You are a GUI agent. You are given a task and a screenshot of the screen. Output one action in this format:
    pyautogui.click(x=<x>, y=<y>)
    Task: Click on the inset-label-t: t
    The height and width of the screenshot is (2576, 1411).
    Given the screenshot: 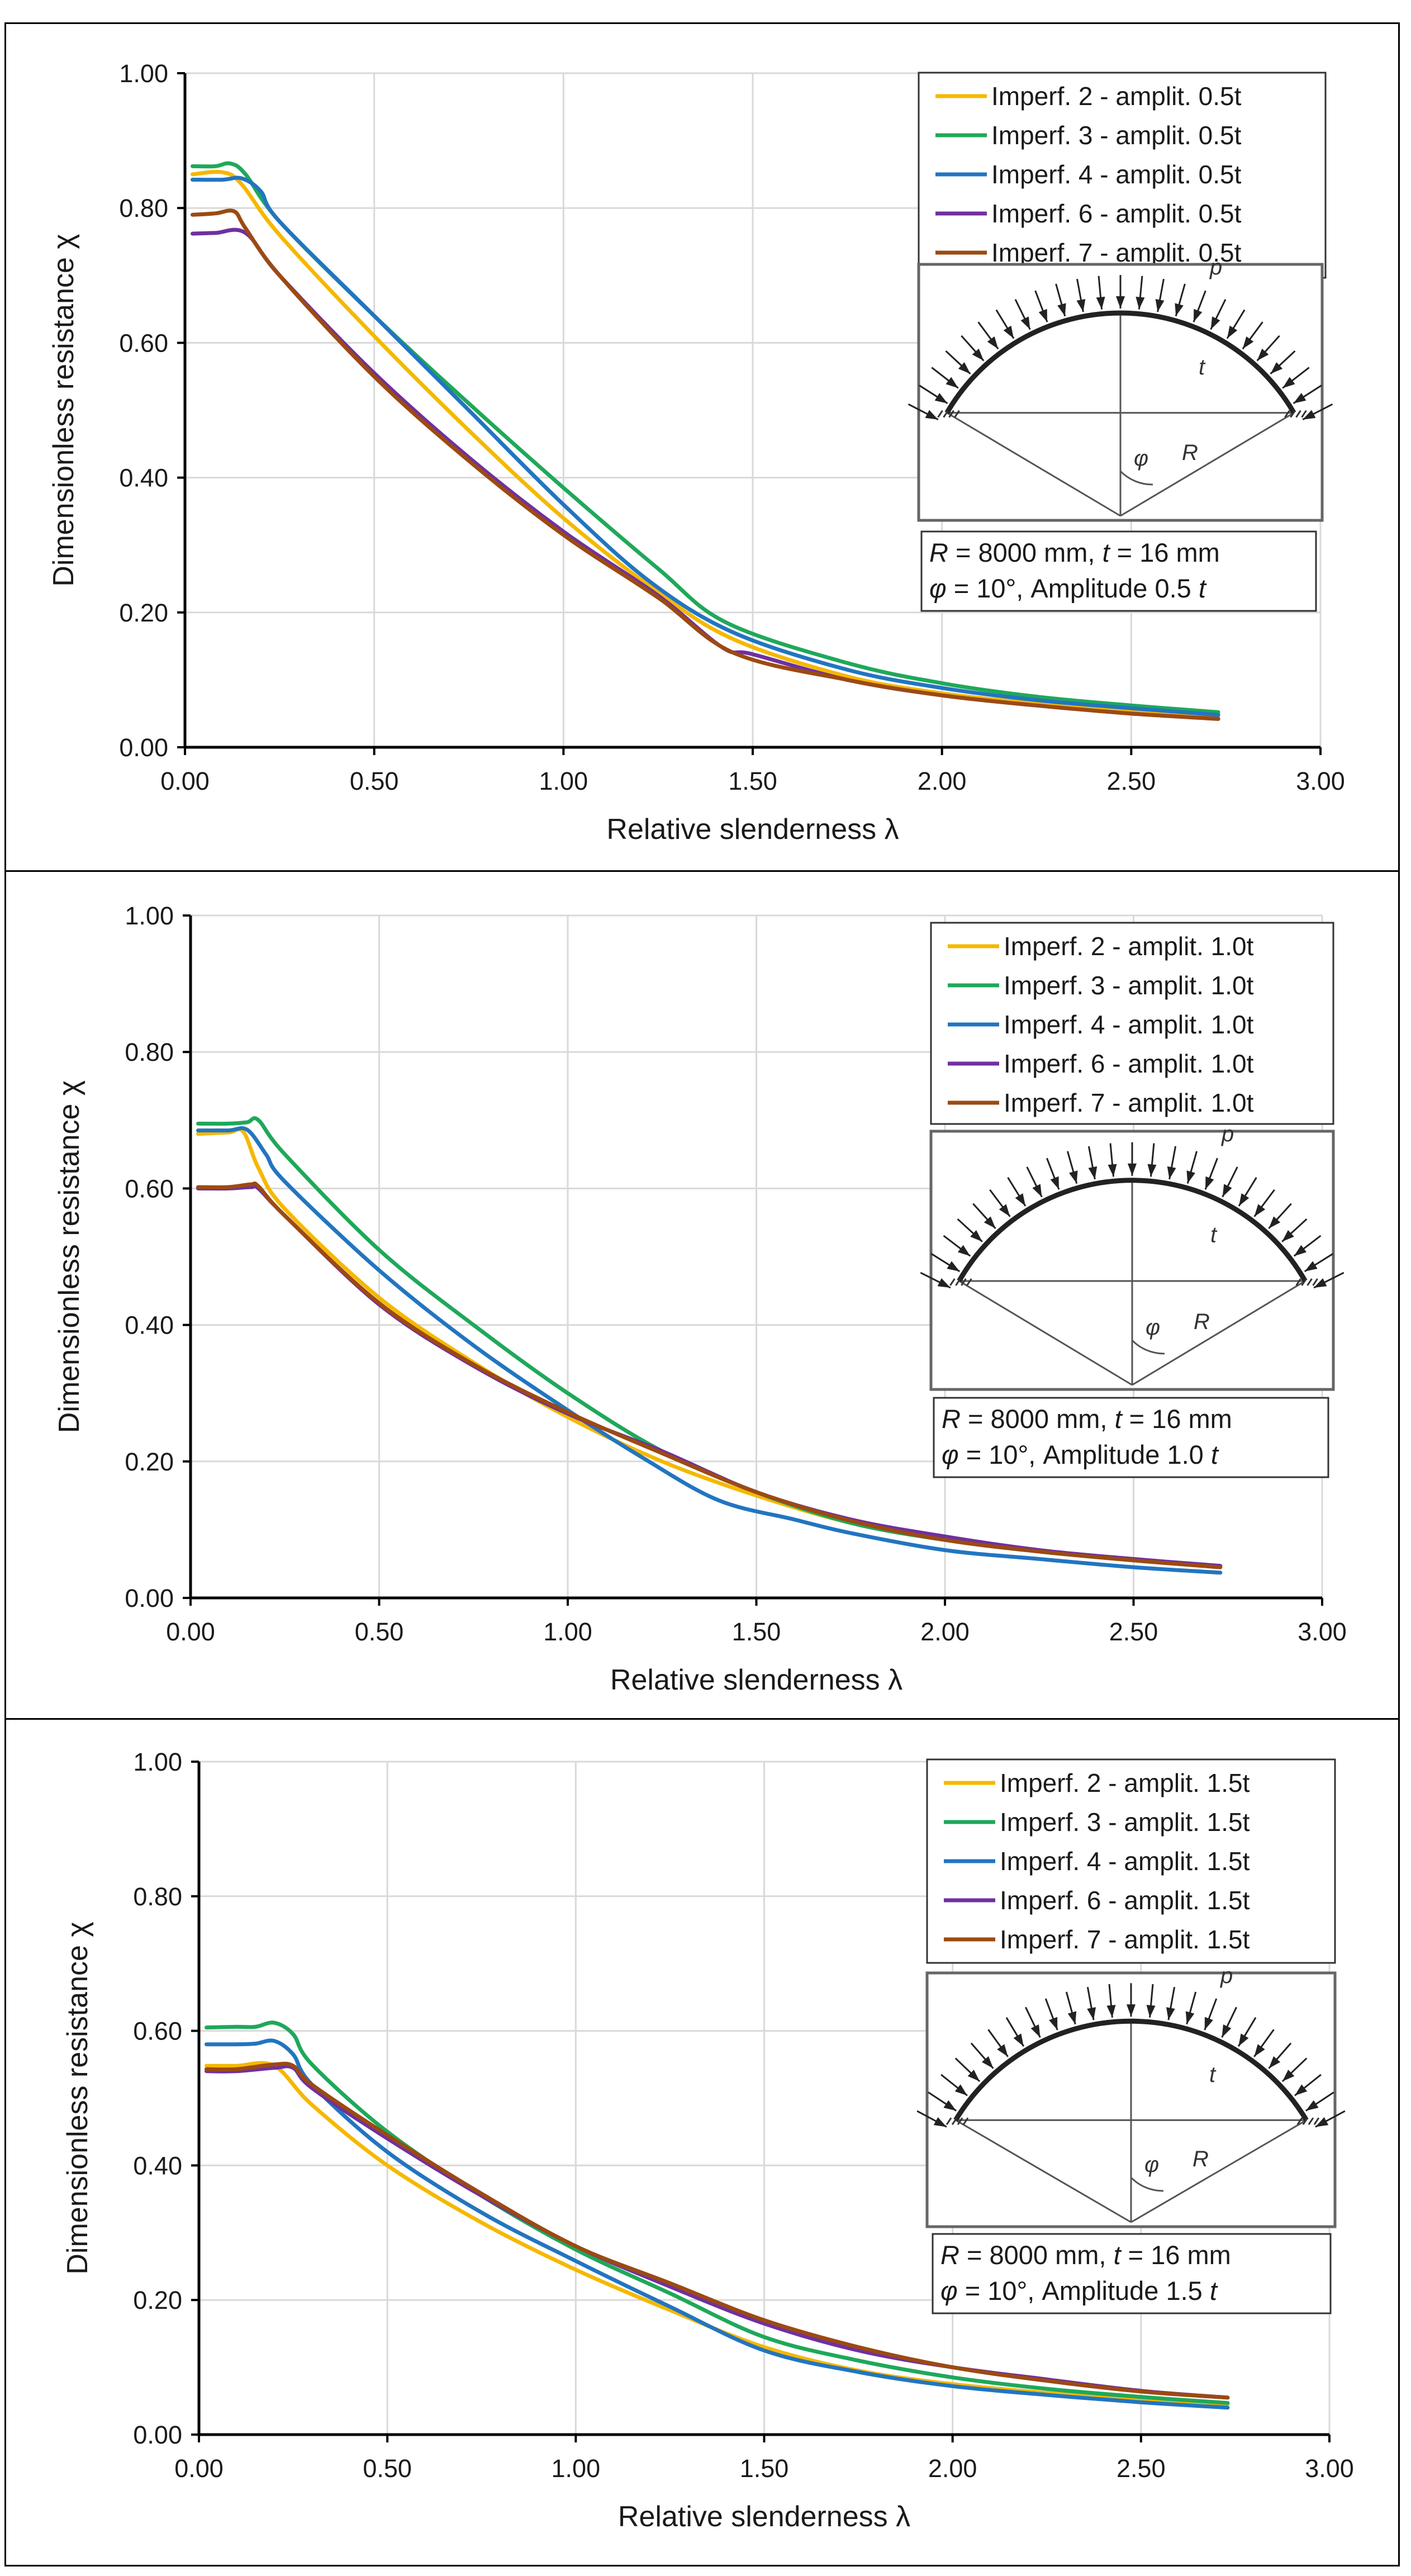 What is the action you would take?
    pyautogui.click(x=1213, y=2074)
    